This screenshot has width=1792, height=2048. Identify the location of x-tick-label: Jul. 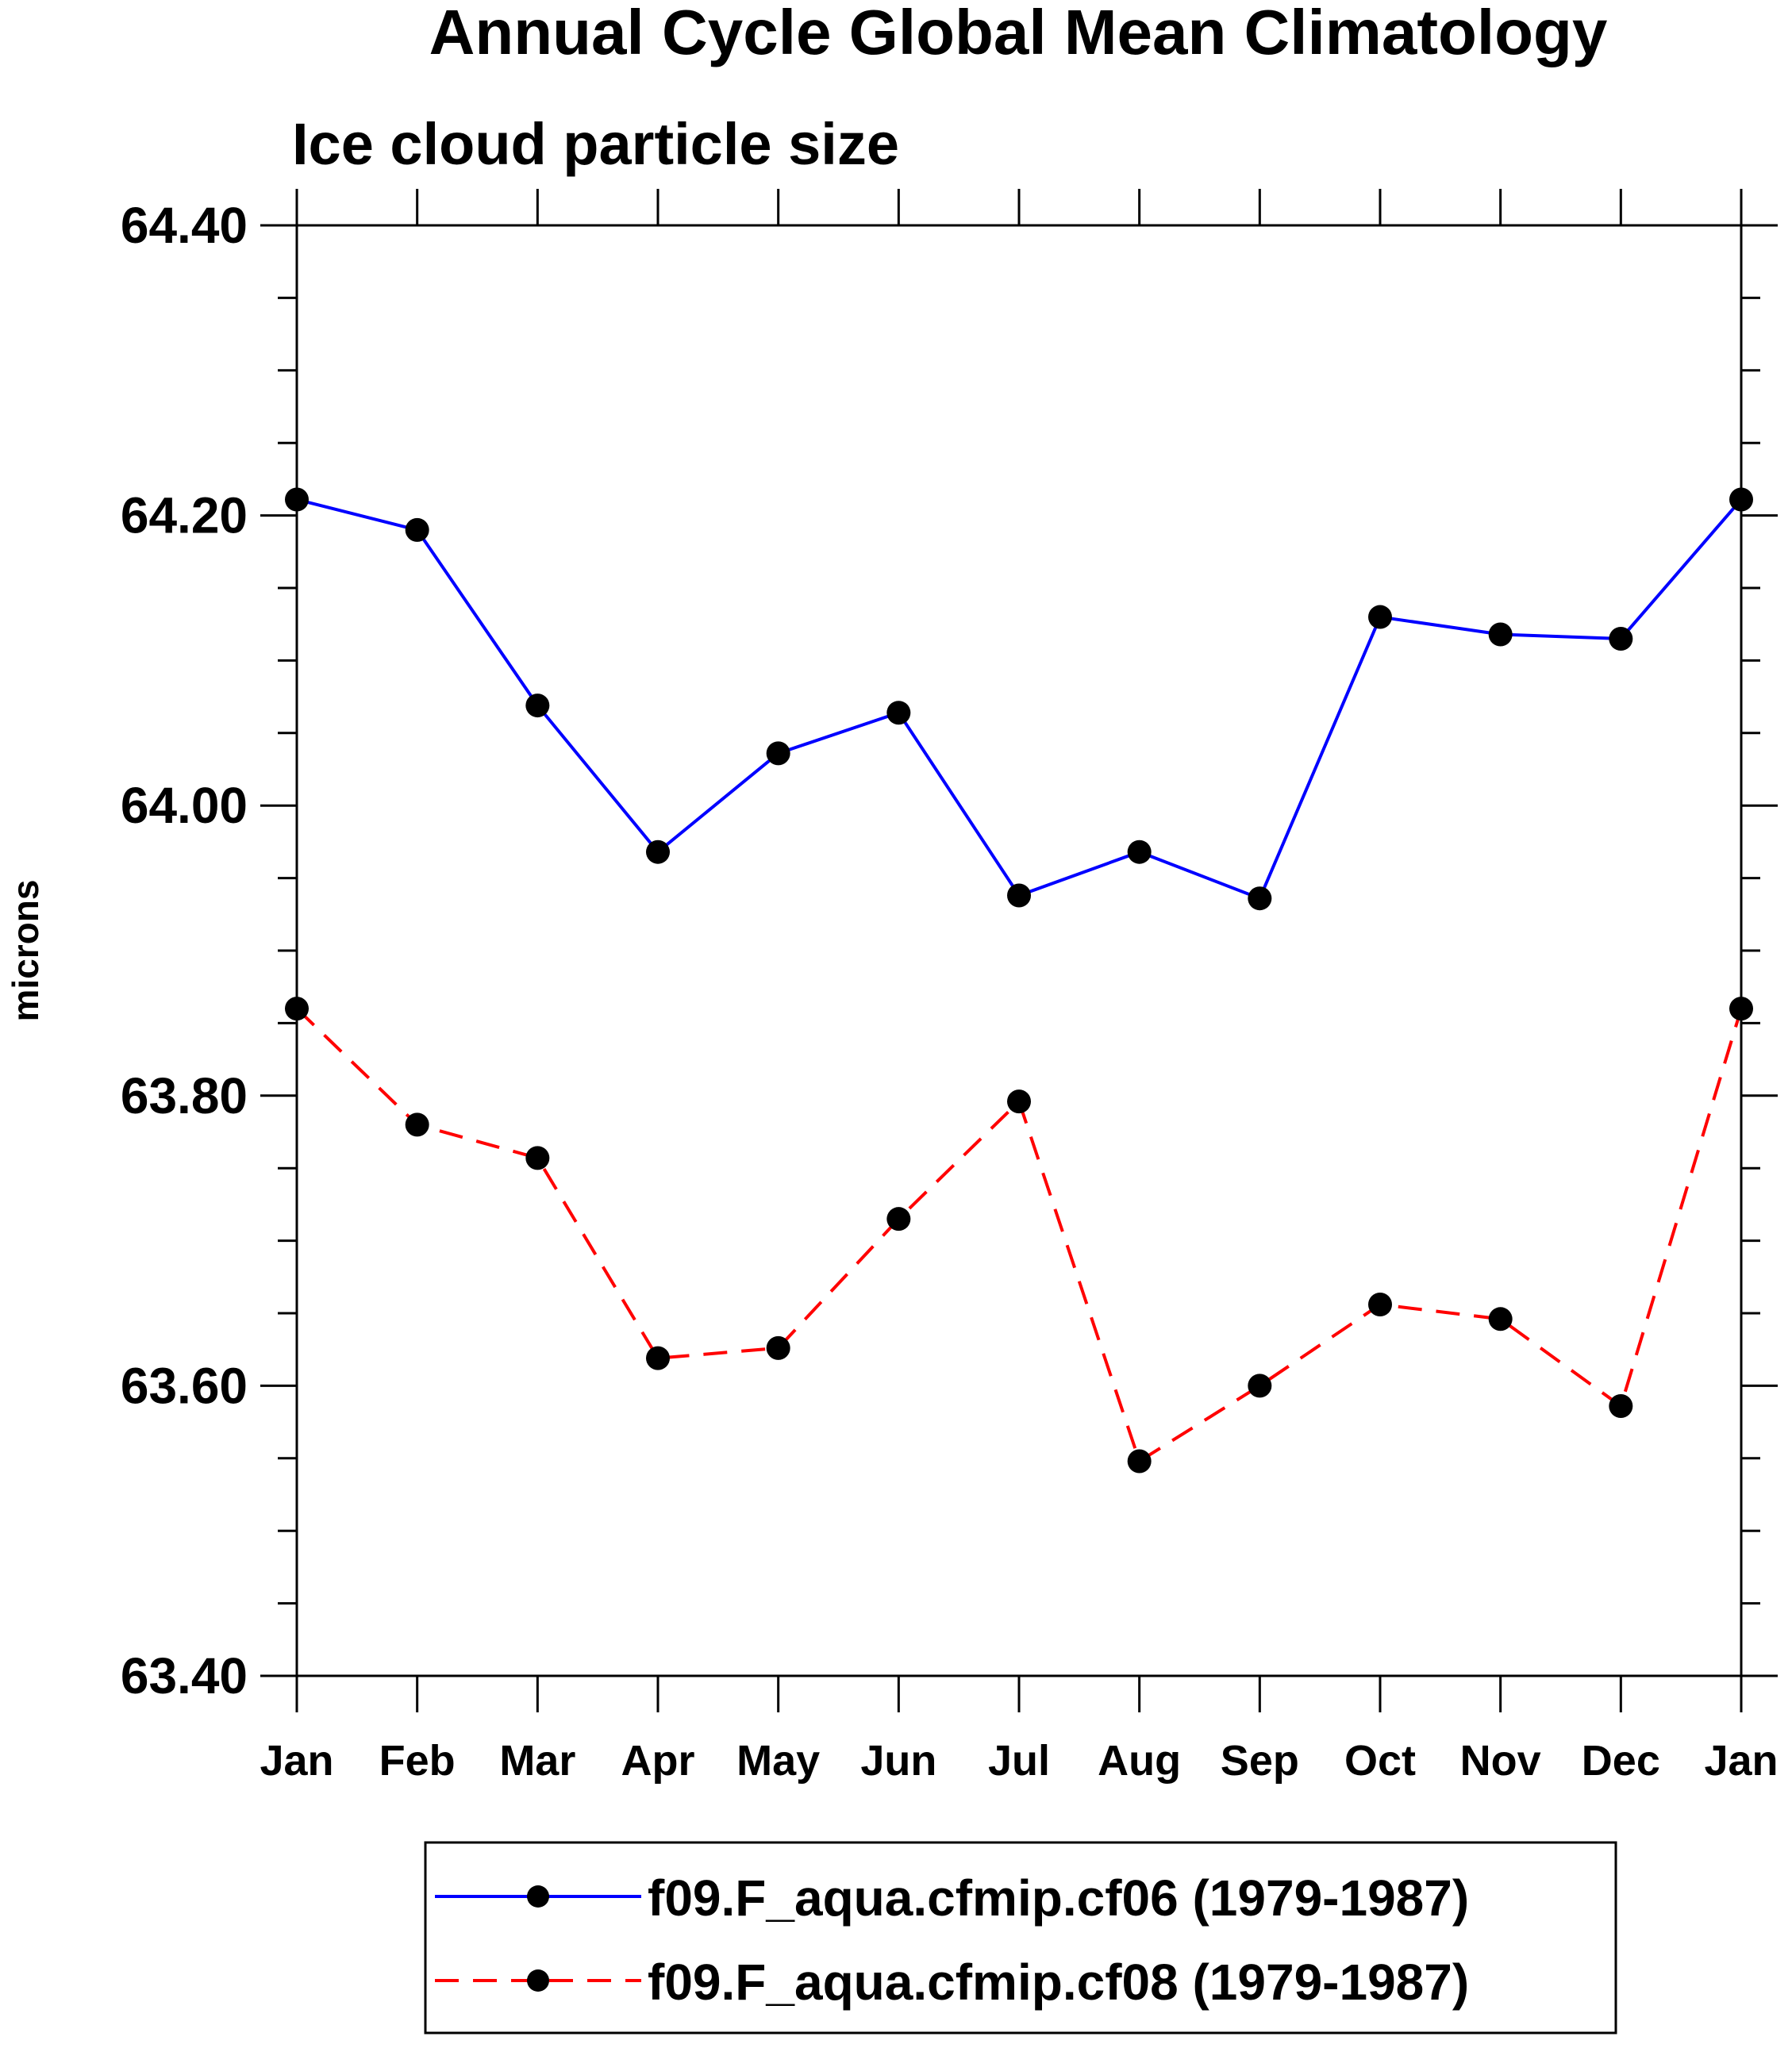
(1019, 1761).